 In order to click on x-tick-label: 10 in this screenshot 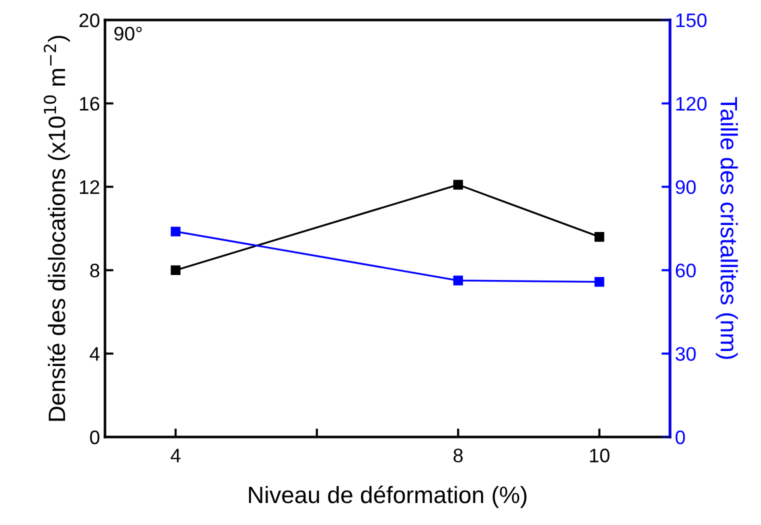, I will do `click(600, 455)`.